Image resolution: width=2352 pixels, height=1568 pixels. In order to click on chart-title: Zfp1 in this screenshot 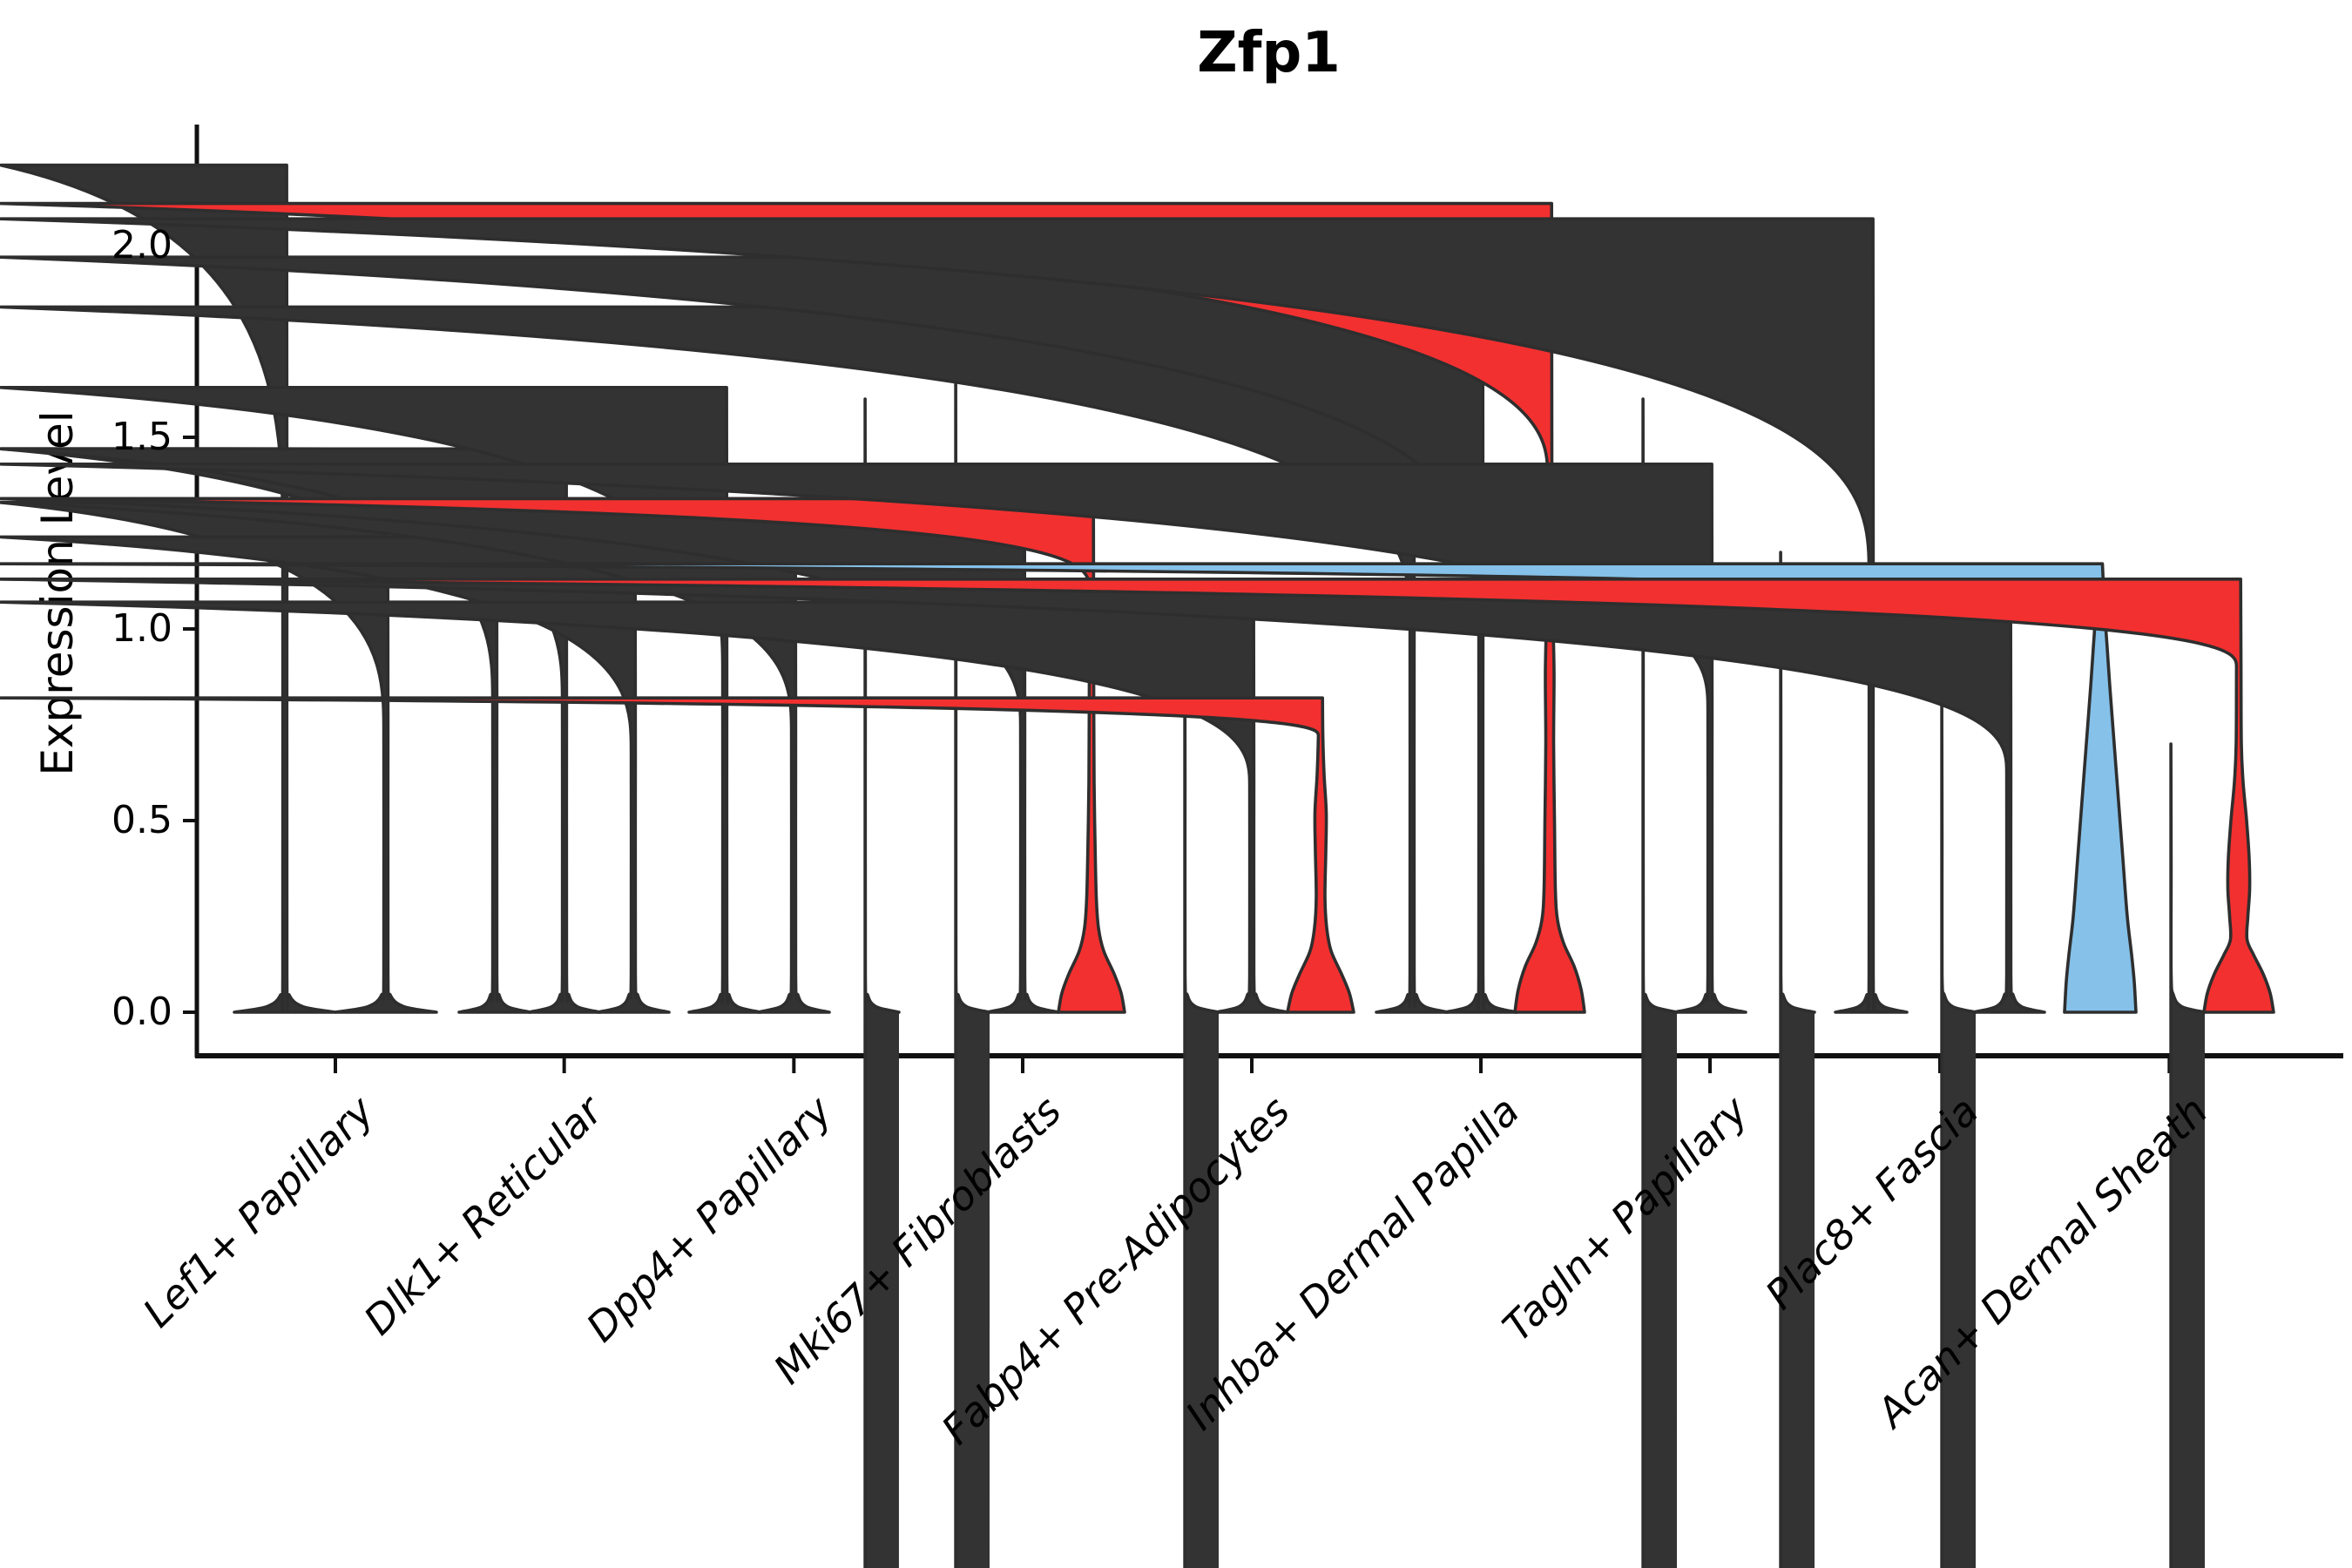, I will do `click(1269, 53)`.